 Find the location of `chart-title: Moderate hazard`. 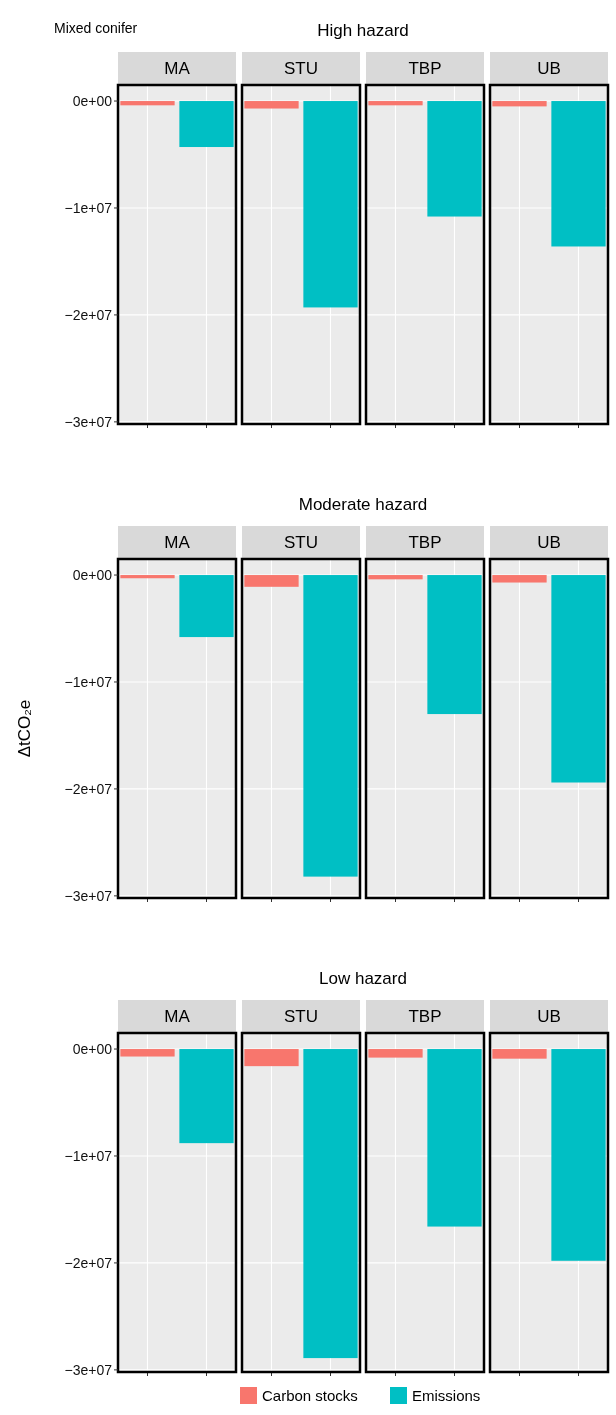

chart-title: Moderate hazard is located at coordinates (363, 504).